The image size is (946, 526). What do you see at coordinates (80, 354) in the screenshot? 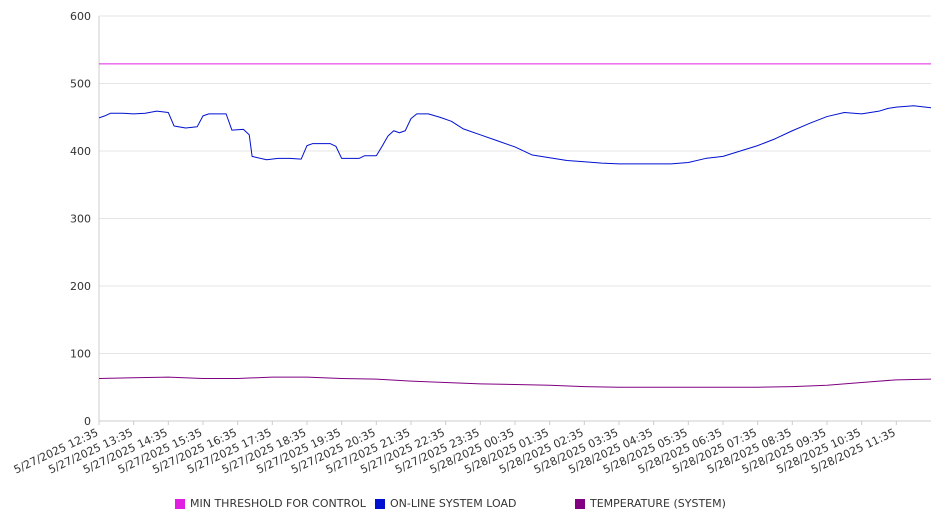
I see `y-tick-label: 100` at bounding box center [80, 354].